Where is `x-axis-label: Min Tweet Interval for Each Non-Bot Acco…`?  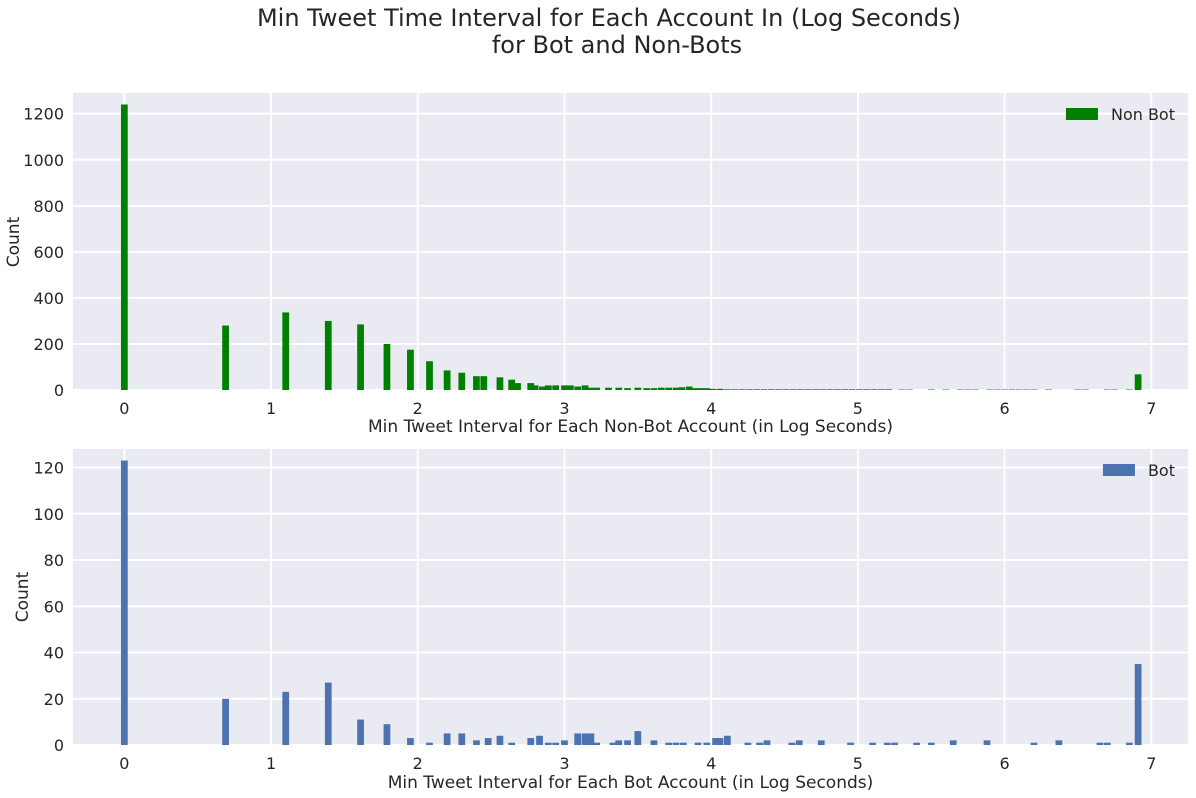 x-axis-label: Min Tweet Interval for Each Non-Bot Acco… is located at coordinates (630, 427).